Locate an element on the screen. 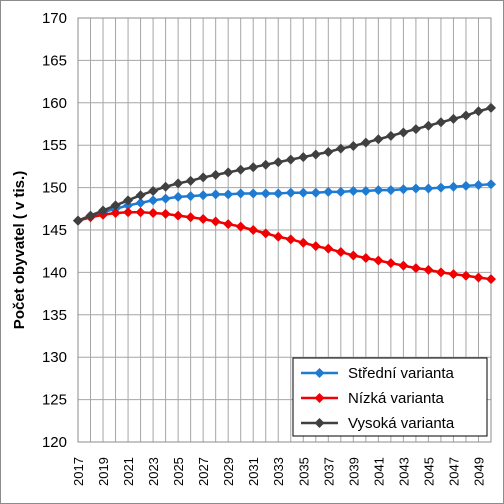 The width and height of the screenshot is (504, 504). x-tick-label: 2025 is located at coordinates (178, 471).